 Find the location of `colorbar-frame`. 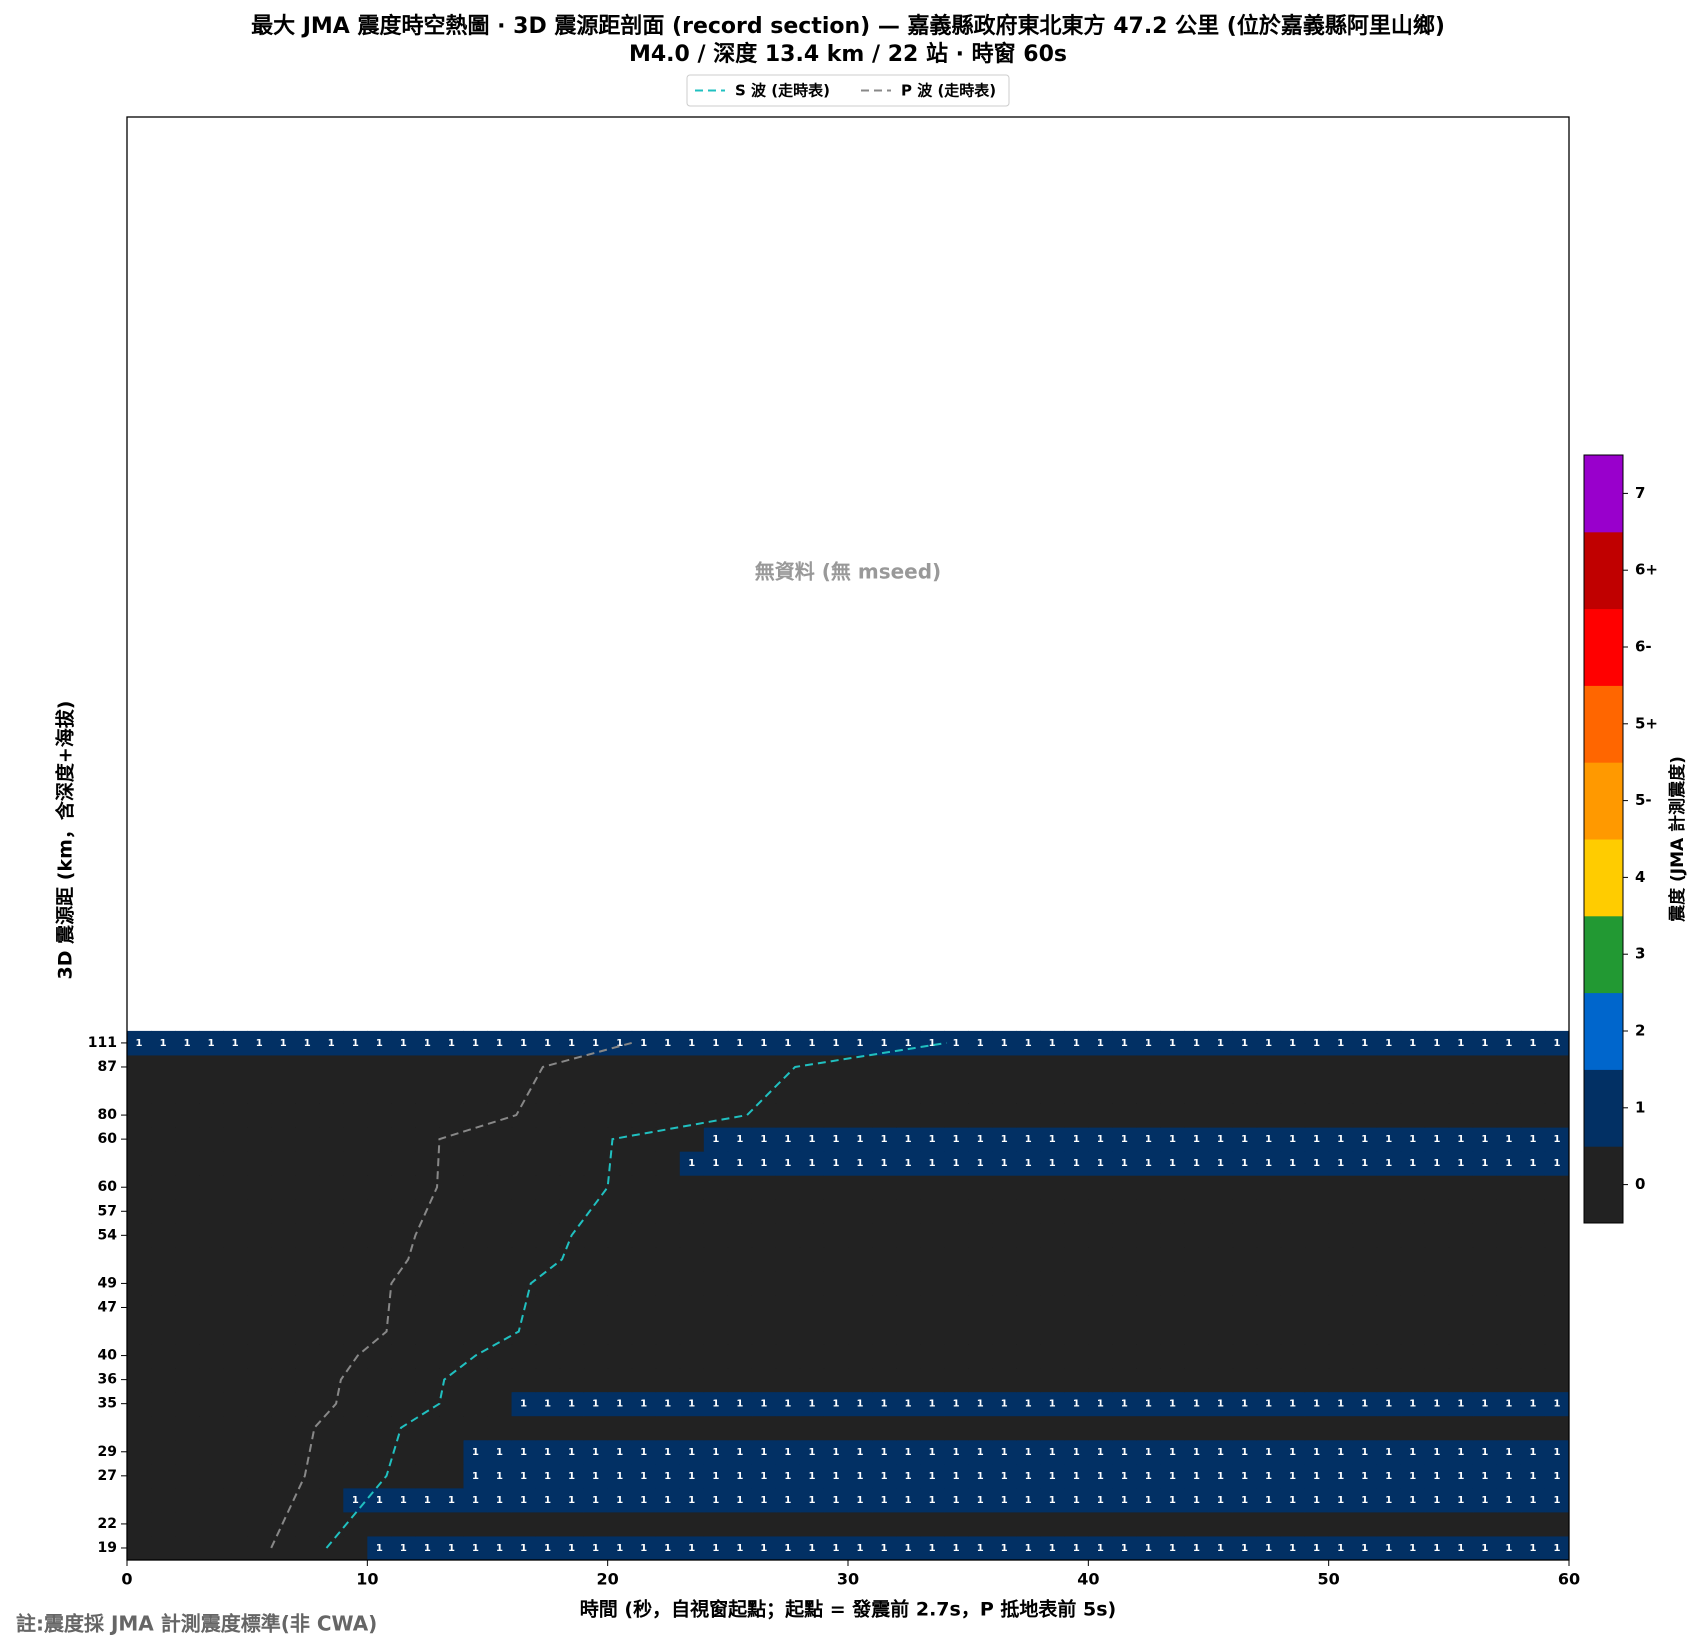

colorbar-frame is located at coordinates (1603, 839).